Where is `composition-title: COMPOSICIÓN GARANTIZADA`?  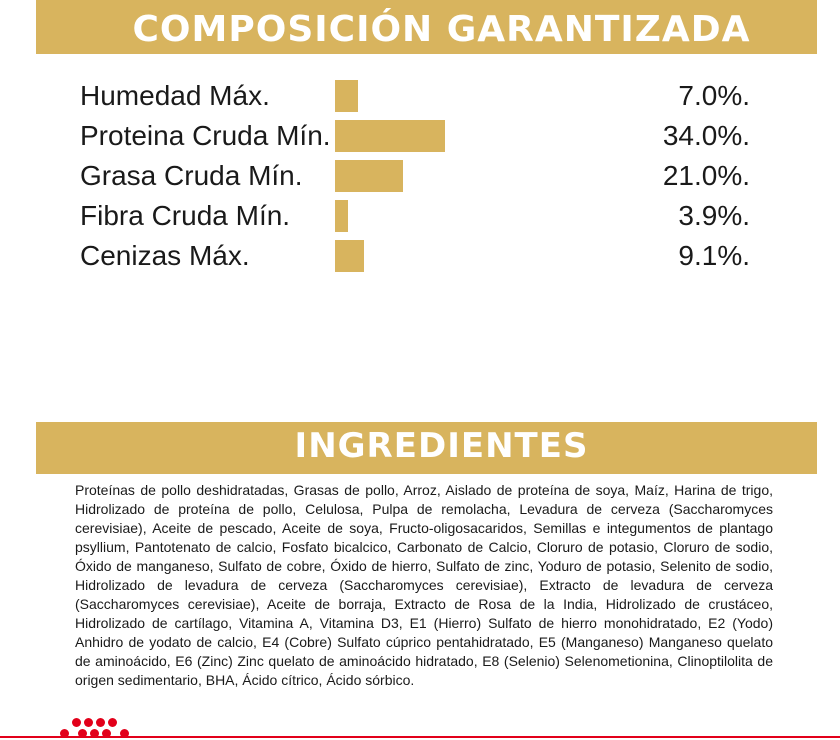 composition-title: COMPOSICIÓN GARANTIZADA is located at coordinates (426, 27).